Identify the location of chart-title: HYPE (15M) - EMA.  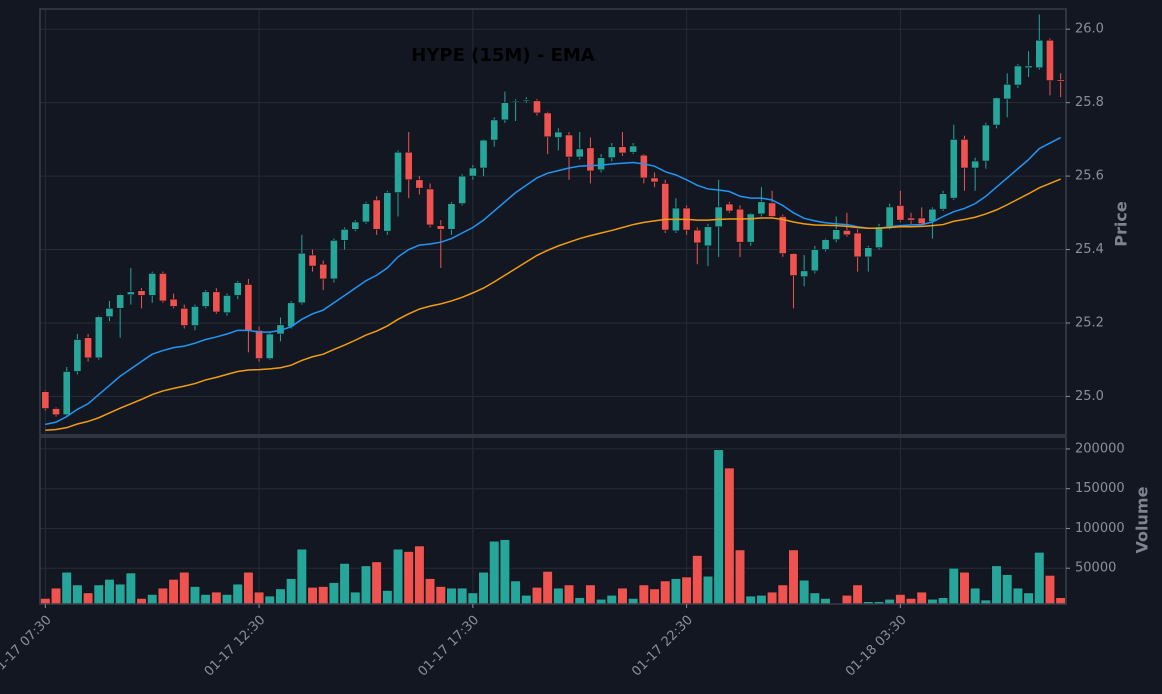
(502, 55).